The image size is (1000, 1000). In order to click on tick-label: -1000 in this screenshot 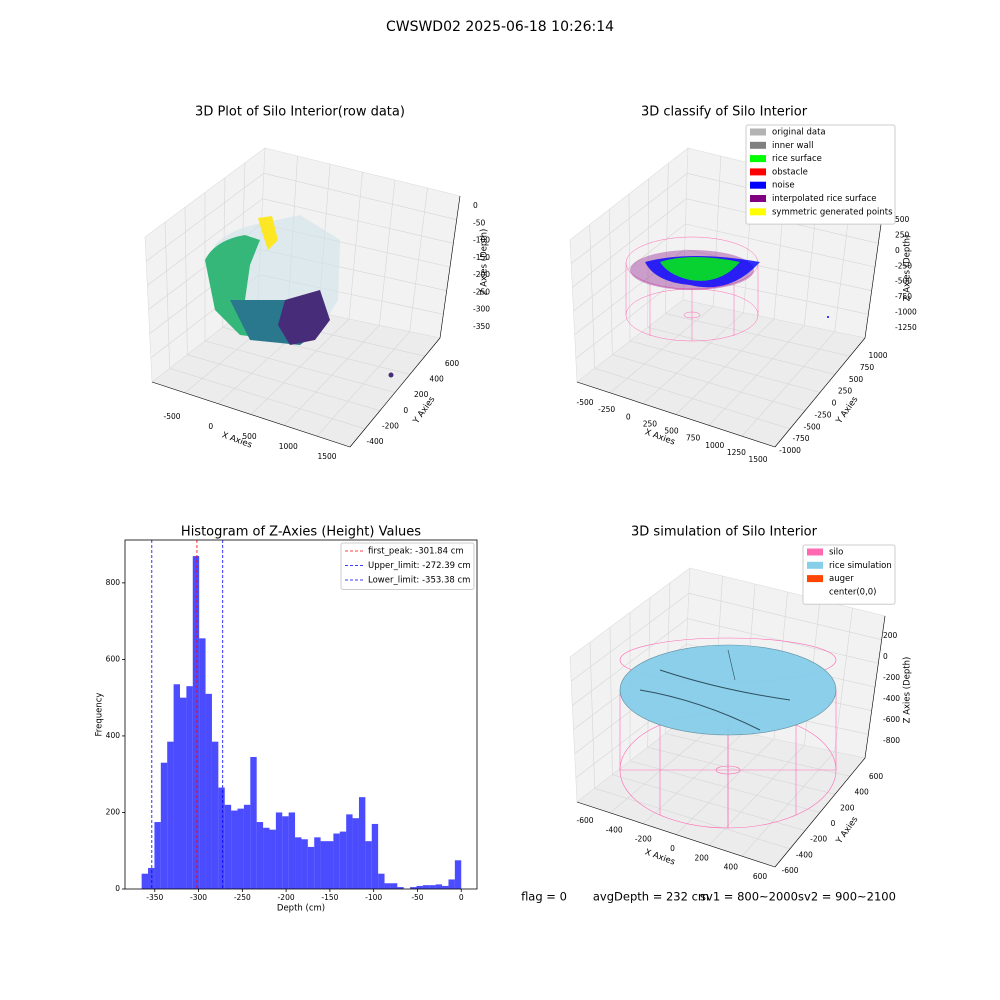, I will do `click(906, 312)`.